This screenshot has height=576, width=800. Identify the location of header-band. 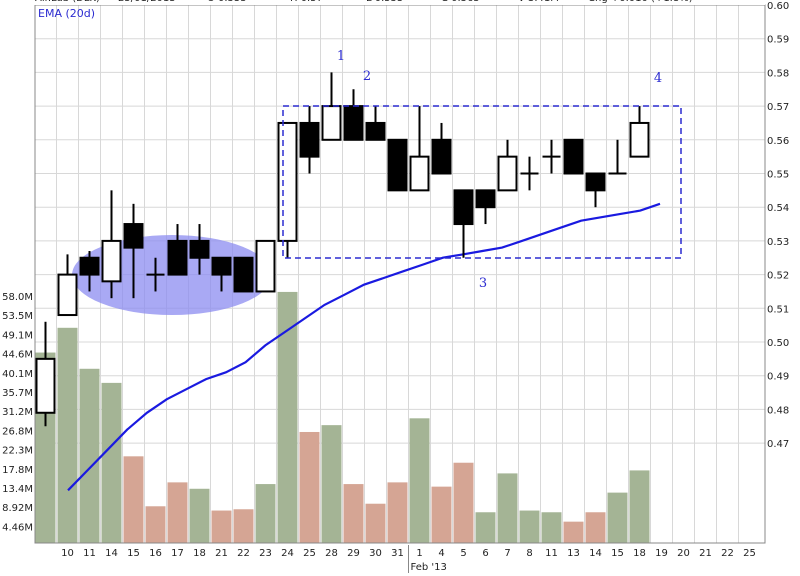
(382, 2).